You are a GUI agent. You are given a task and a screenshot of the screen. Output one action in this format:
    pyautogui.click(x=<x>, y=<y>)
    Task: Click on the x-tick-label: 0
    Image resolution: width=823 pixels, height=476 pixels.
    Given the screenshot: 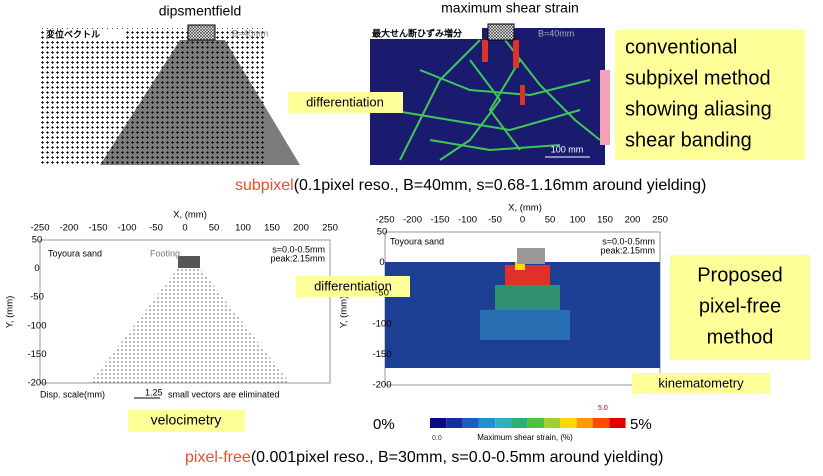 What is the action you would take?
    pyautogui.click(x=184, y=228)
    